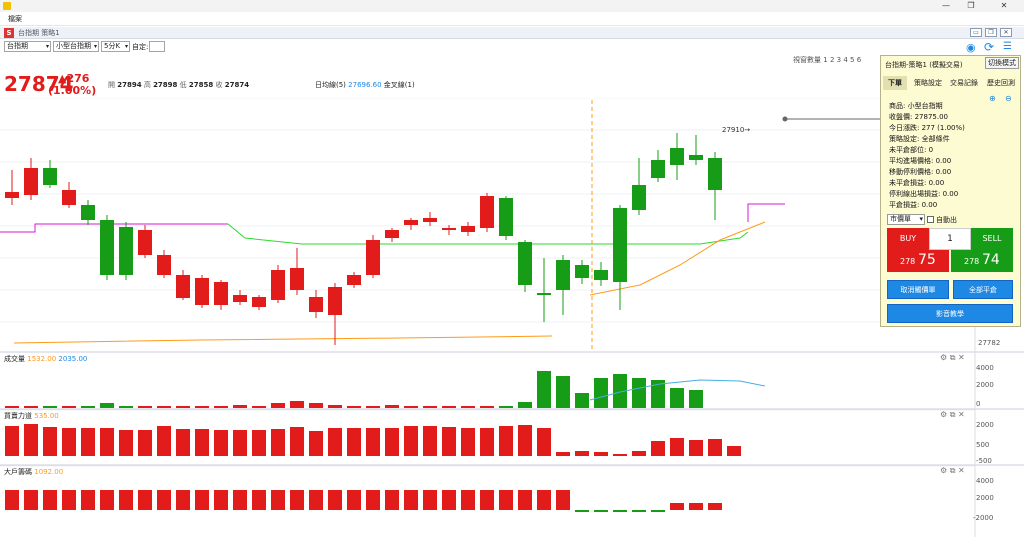 This screenshot has height=537, width=1024. Describe the element at coordinates (46, 416) in the screenshot. I see `buysell-value: 535.00` at that location.